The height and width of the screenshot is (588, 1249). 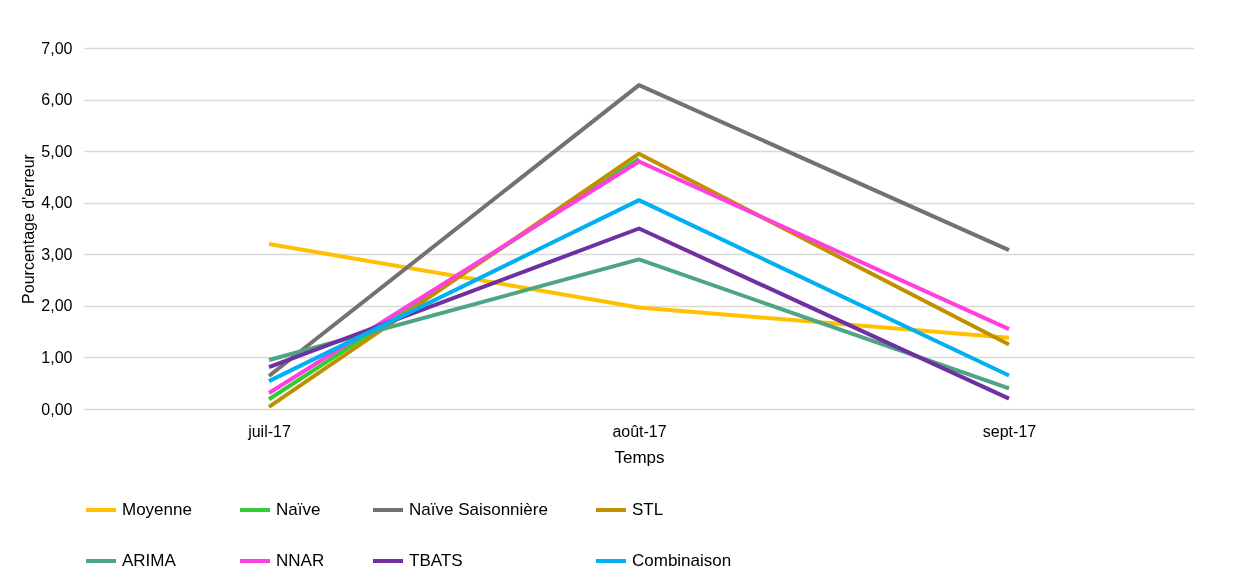 I want to click on legend-label: Naïve Saisonnière, so click(x=478, y=509).